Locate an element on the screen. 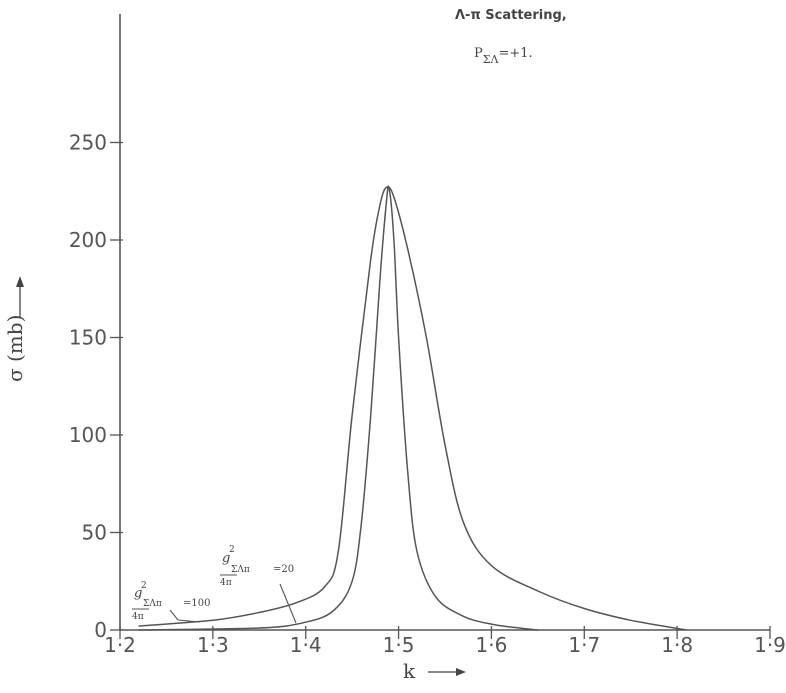  x-tick-label: 1·3 is located at coordinates (213, 645).